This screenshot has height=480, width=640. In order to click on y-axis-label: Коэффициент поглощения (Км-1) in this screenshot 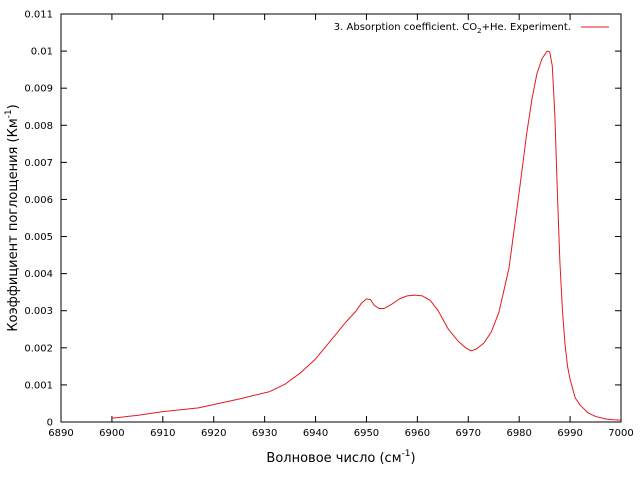, I will do `click(12, 217)`.